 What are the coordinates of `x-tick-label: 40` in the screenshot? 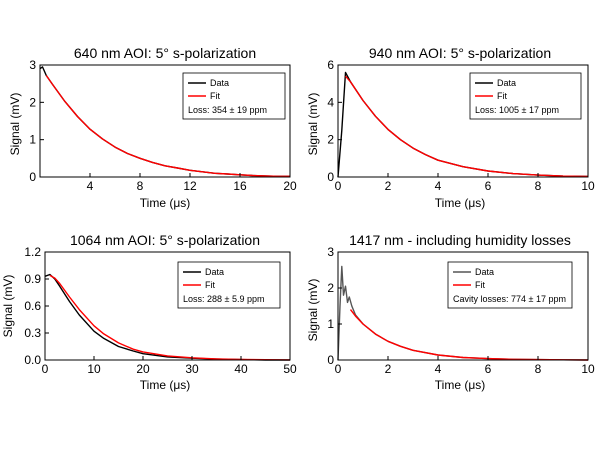 It's located at (241, 369).